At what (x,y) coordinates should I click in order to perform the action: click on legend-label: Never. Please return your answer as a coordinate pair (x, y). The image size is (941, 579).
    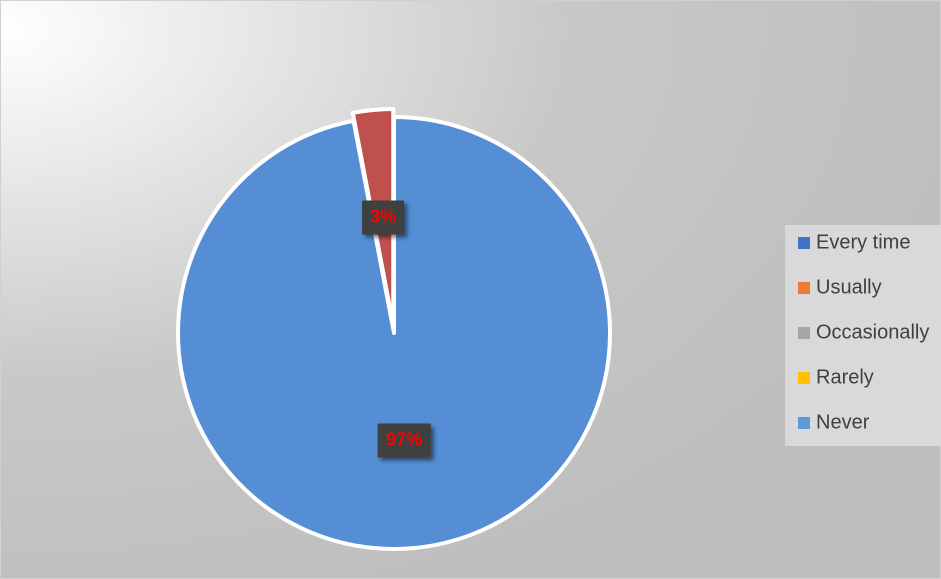
    Looking at the image, I should click on (843, 422).